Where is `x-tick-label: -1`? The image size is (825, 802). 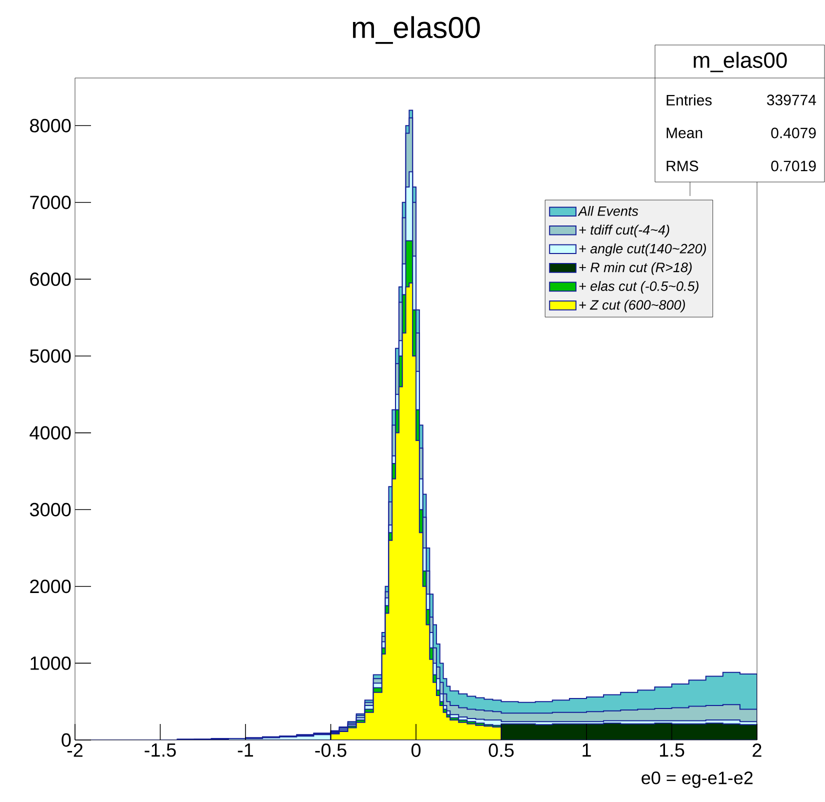
x-tick-label: -1 is located at coordinates (246, 750).